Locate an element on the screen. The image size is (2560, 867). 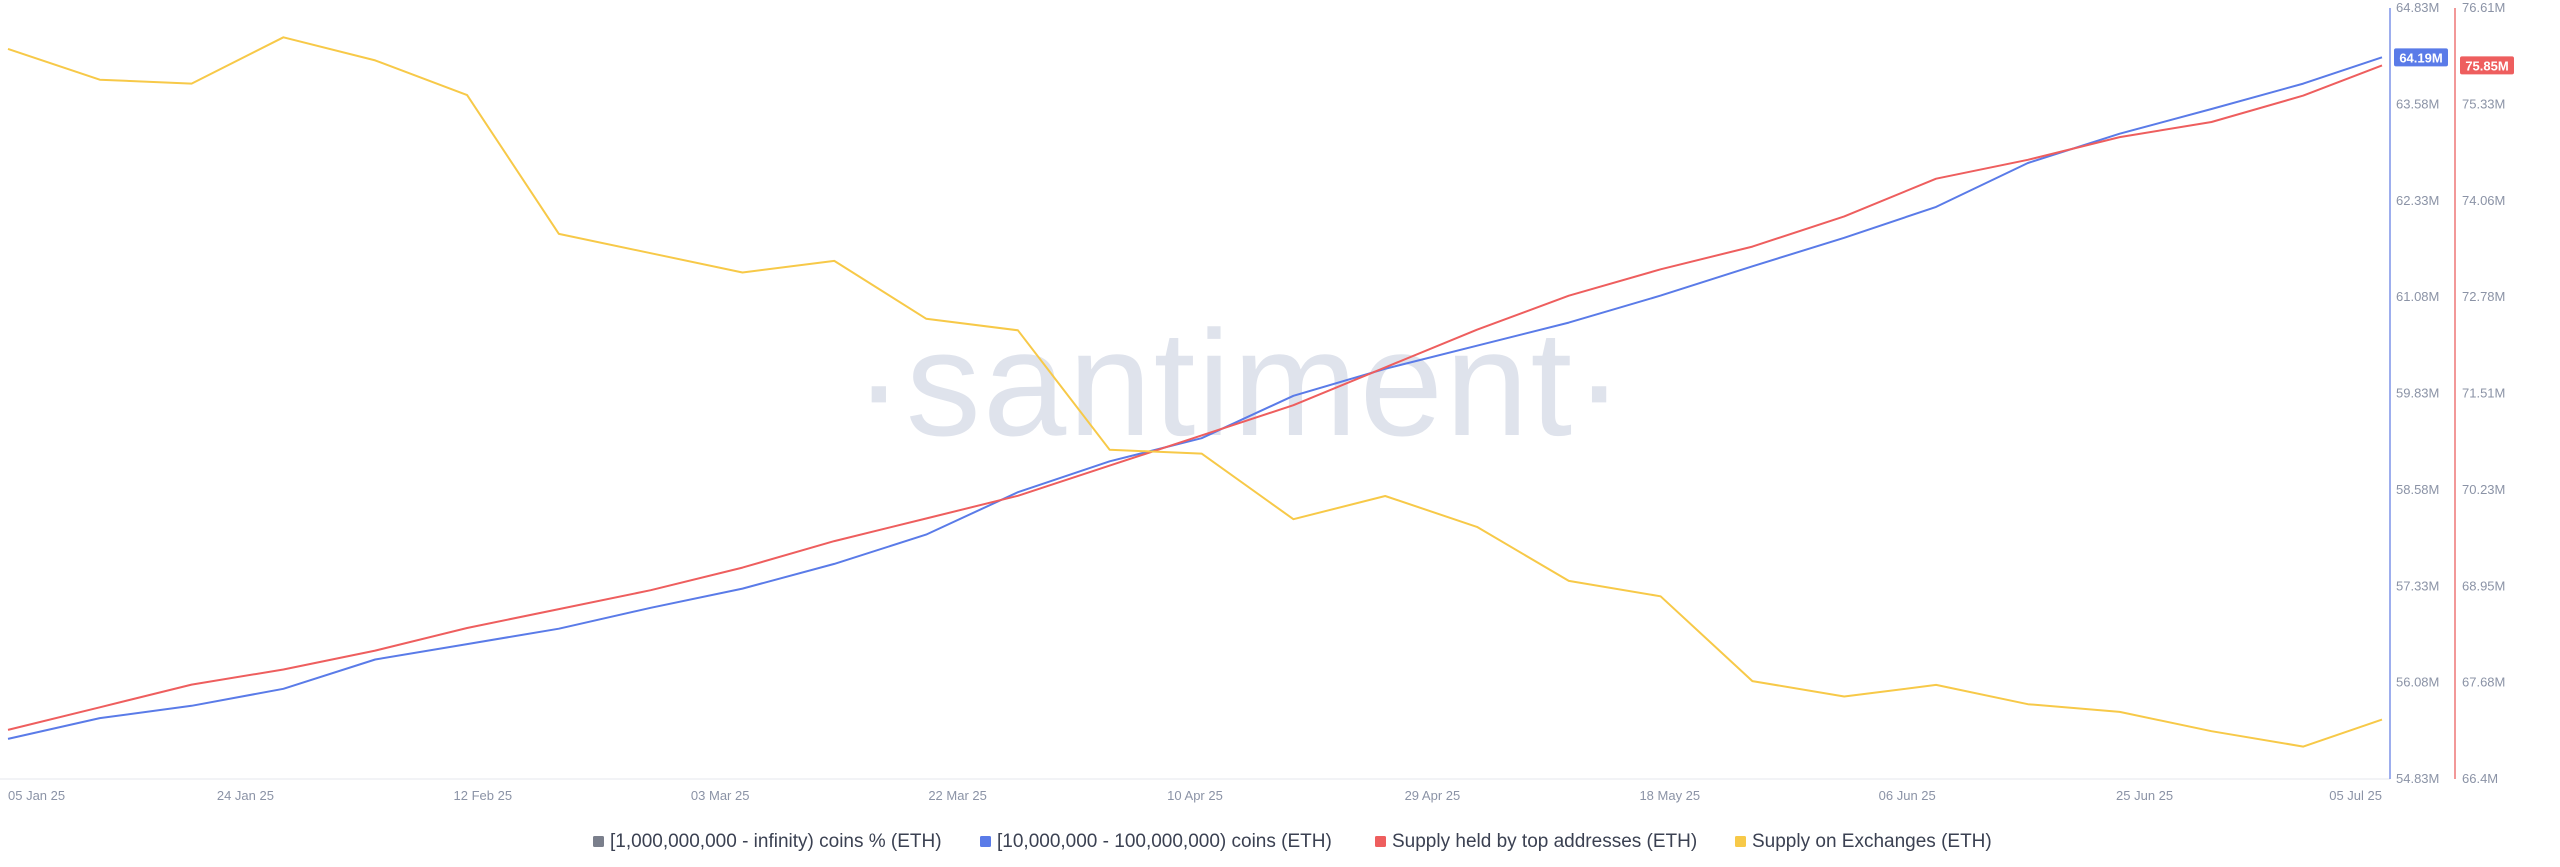
left-tick-label: 58.58M is located at coordinates (2417, 489).